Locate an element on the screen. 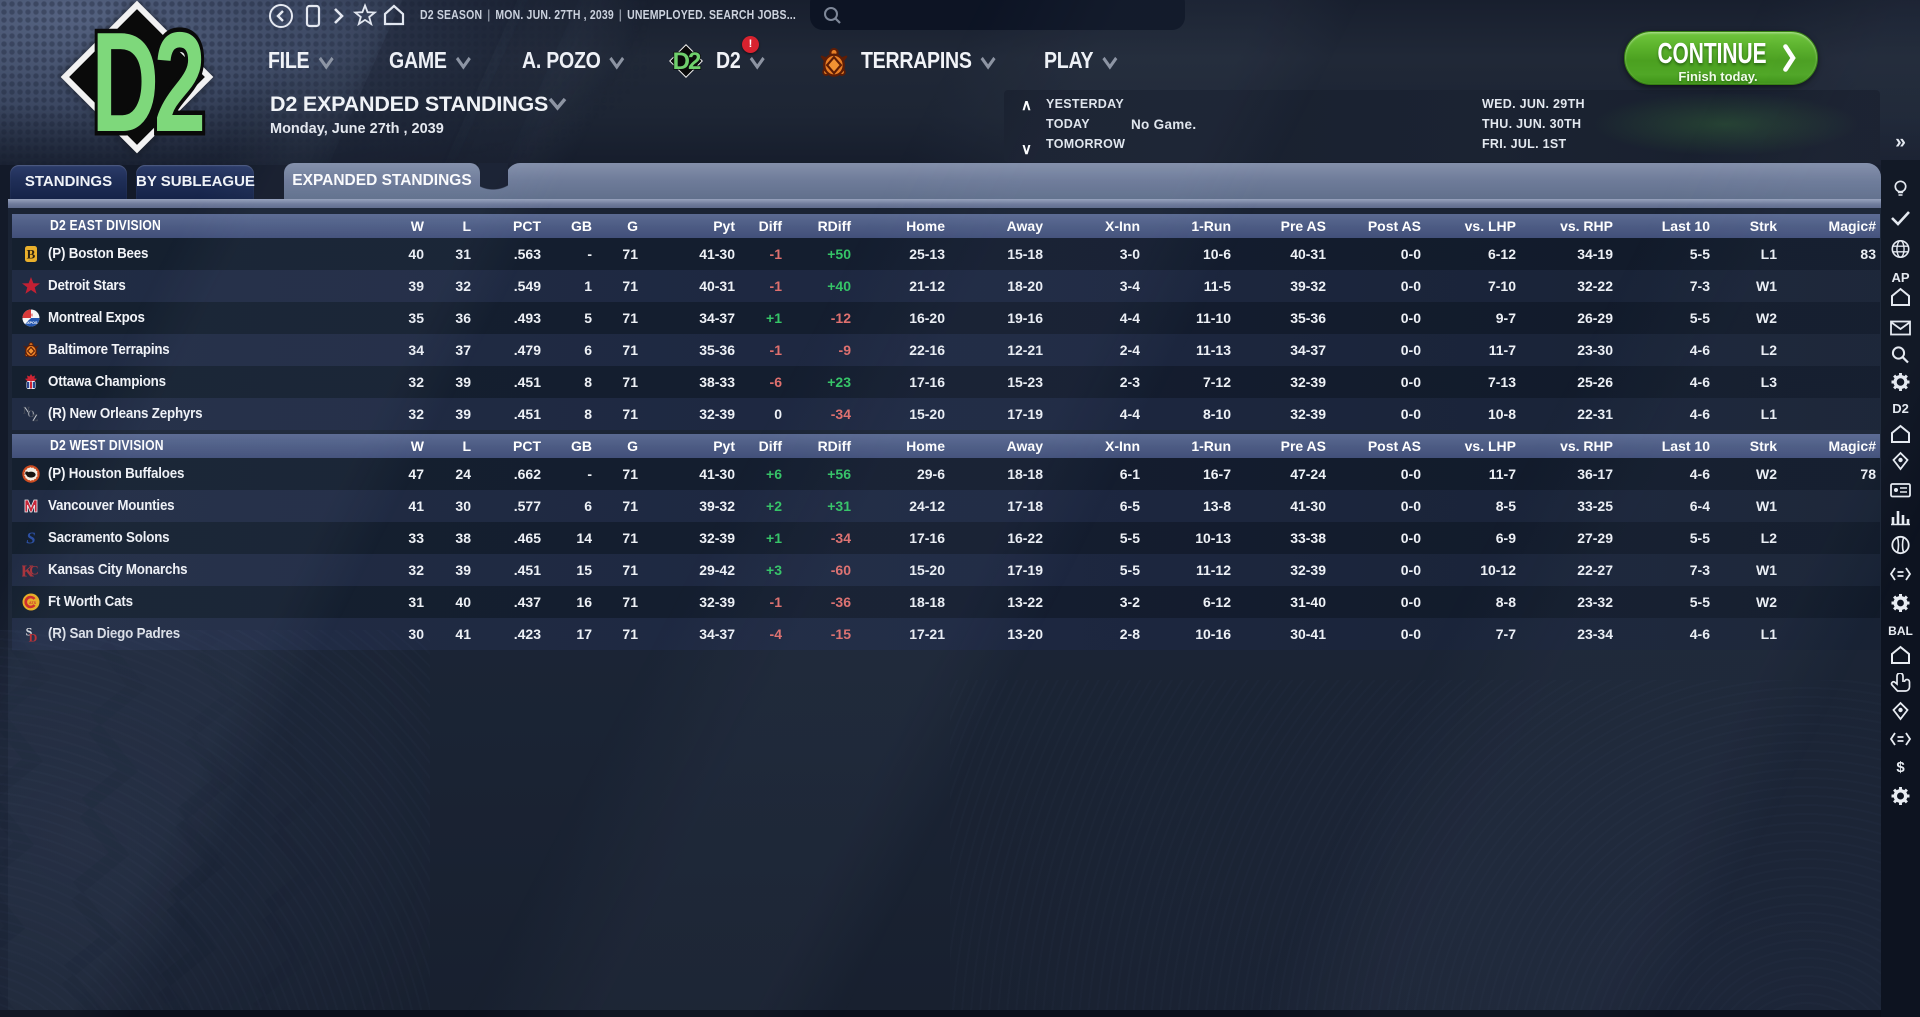  svg-text: K is located at coordinates (28, 571).